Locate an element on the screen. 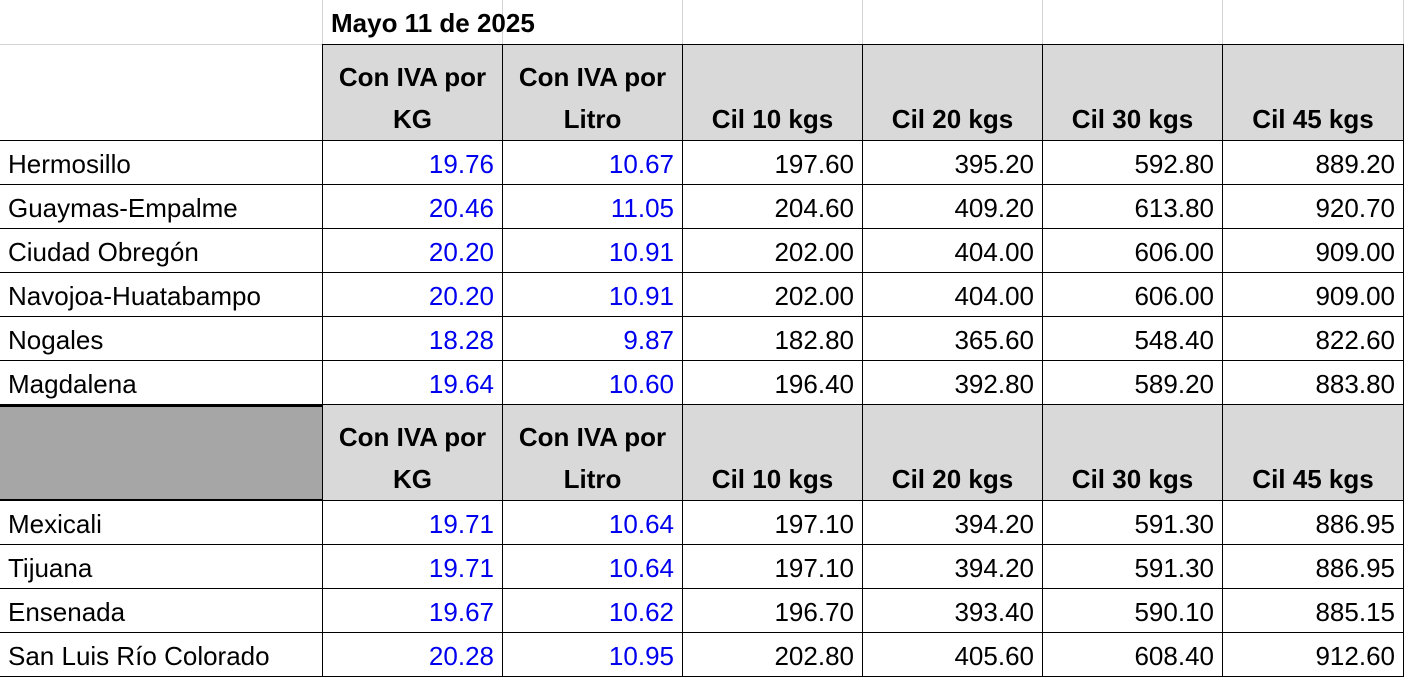 The image size is (1412, 684). value-cell: 9.87 is located at coordinates (592, 338).